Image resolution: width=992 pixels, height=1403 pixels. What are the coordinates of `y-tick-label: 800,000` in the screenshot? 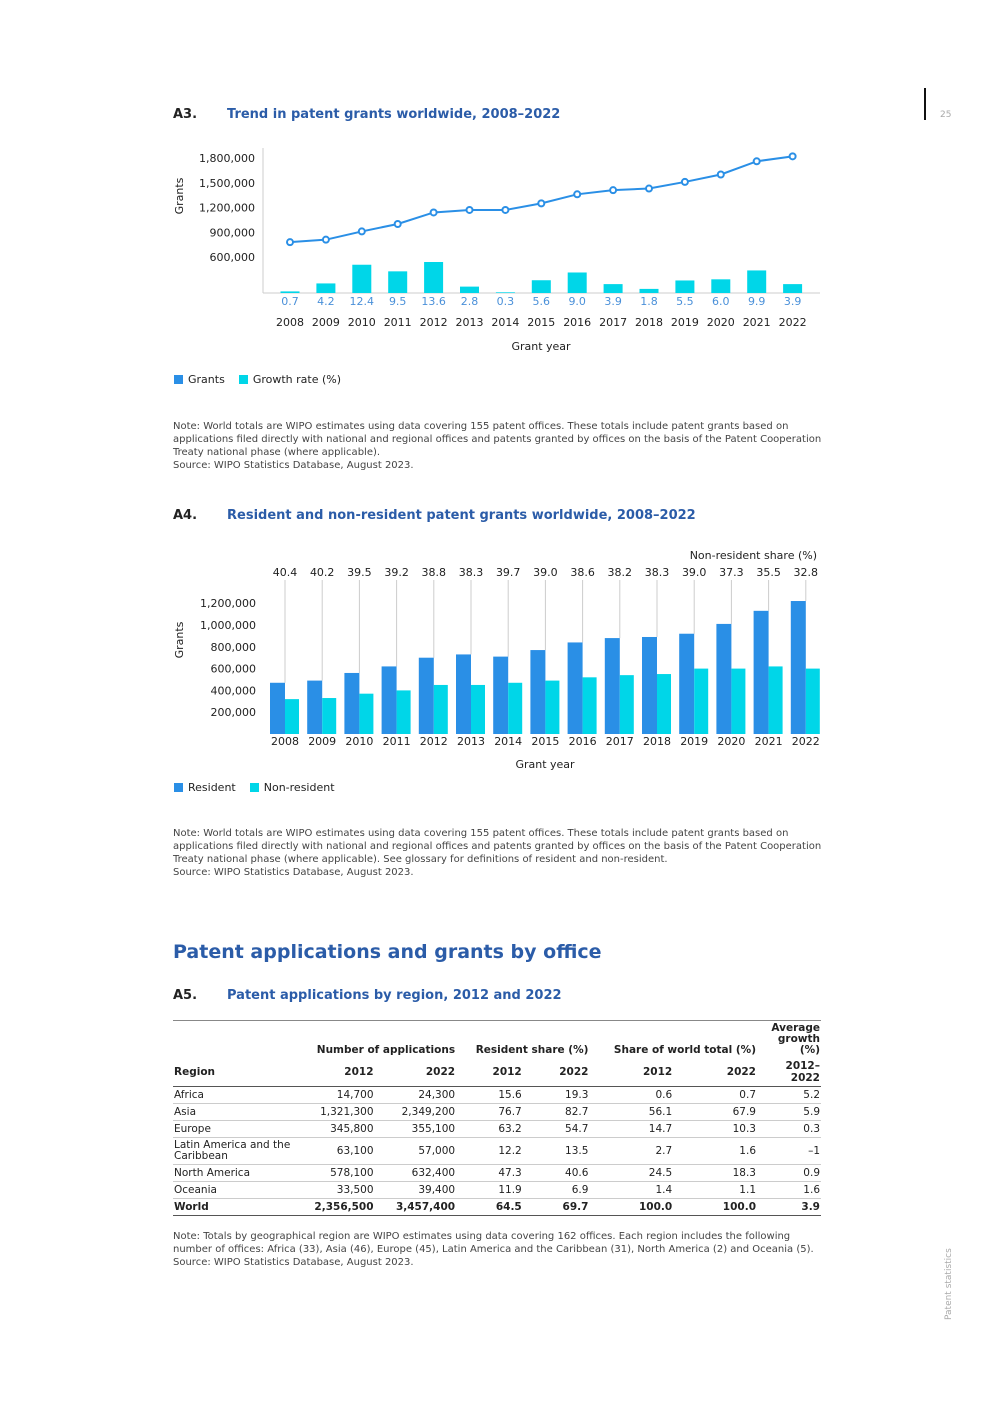 It's located at (234, 647).